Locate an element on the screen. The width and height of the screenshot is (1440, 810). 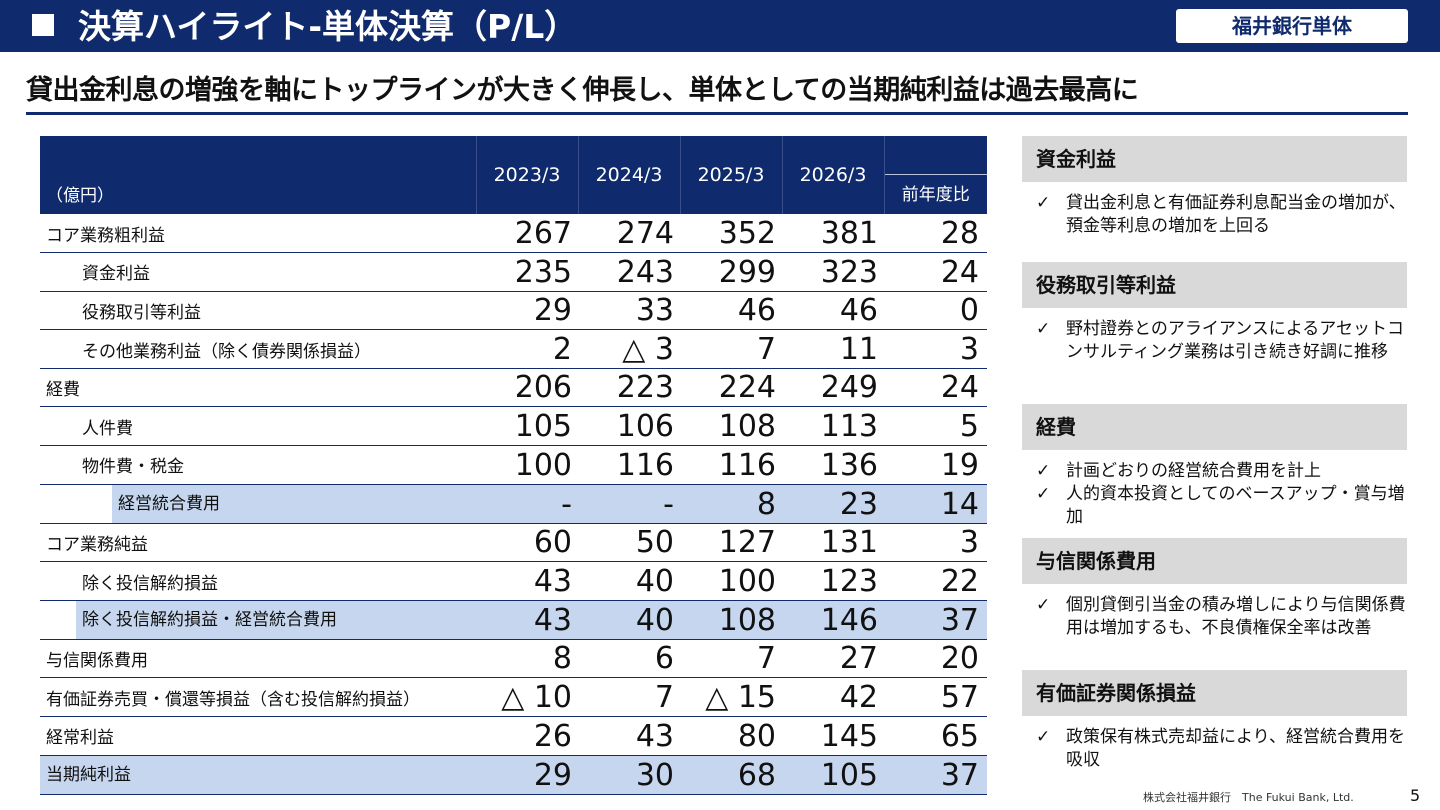
row-label-text: 経常利益 is located at coordinates (80, 738).